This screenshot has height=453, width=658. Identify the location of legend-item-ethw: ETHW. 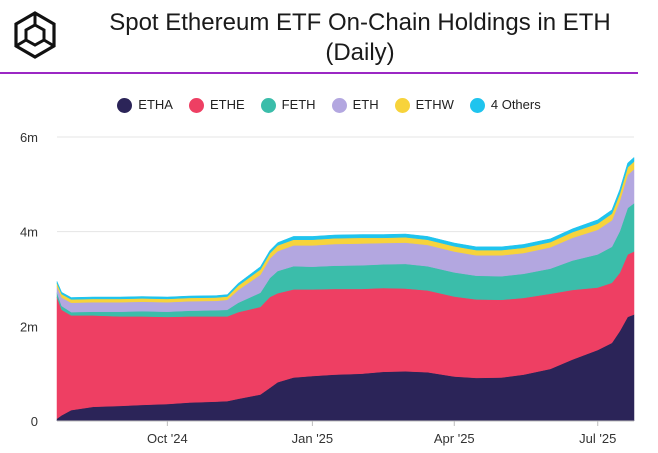
(424, 105).